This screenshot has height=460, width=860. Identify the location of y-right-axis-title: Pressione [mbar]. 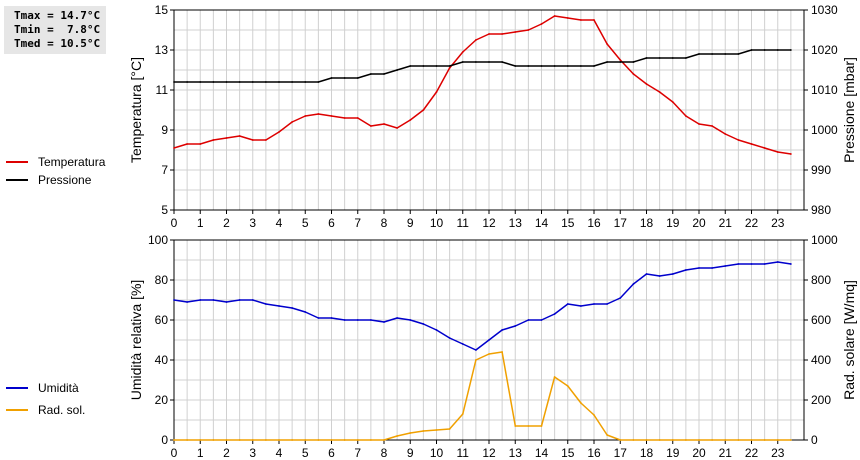
(849, 110).